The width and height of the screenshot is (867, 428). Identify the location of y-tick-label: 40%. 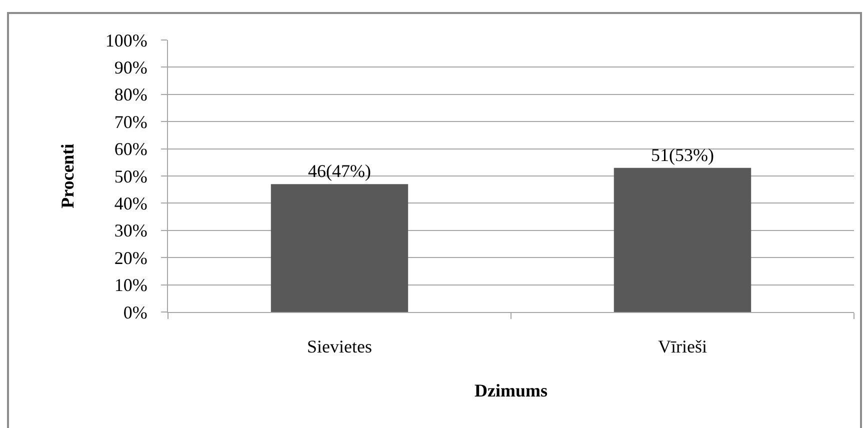
(131, 204).